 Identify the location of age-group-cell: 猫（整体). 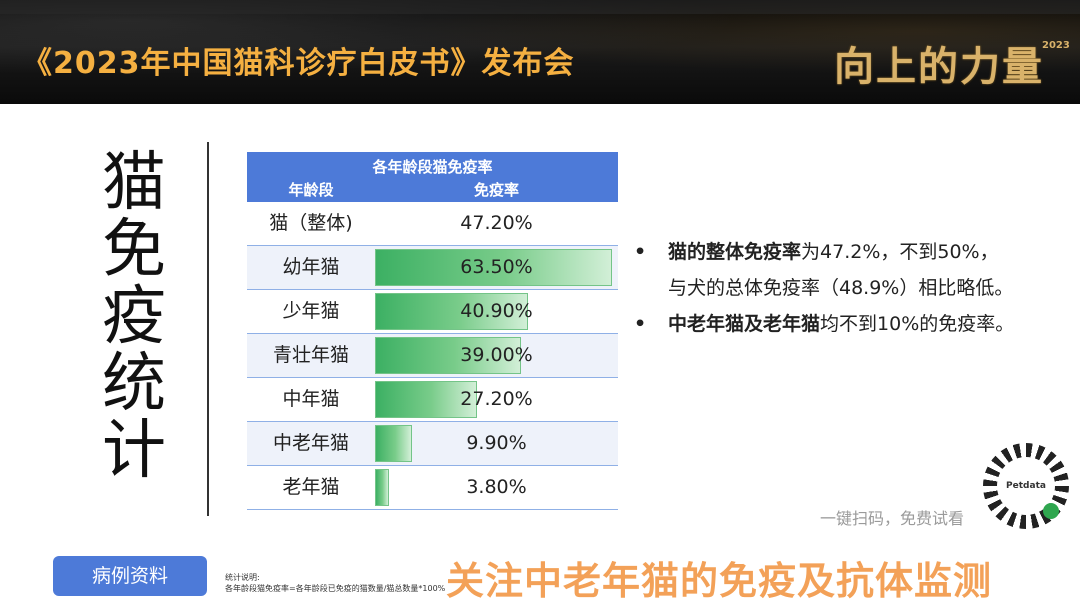
(311, 223).